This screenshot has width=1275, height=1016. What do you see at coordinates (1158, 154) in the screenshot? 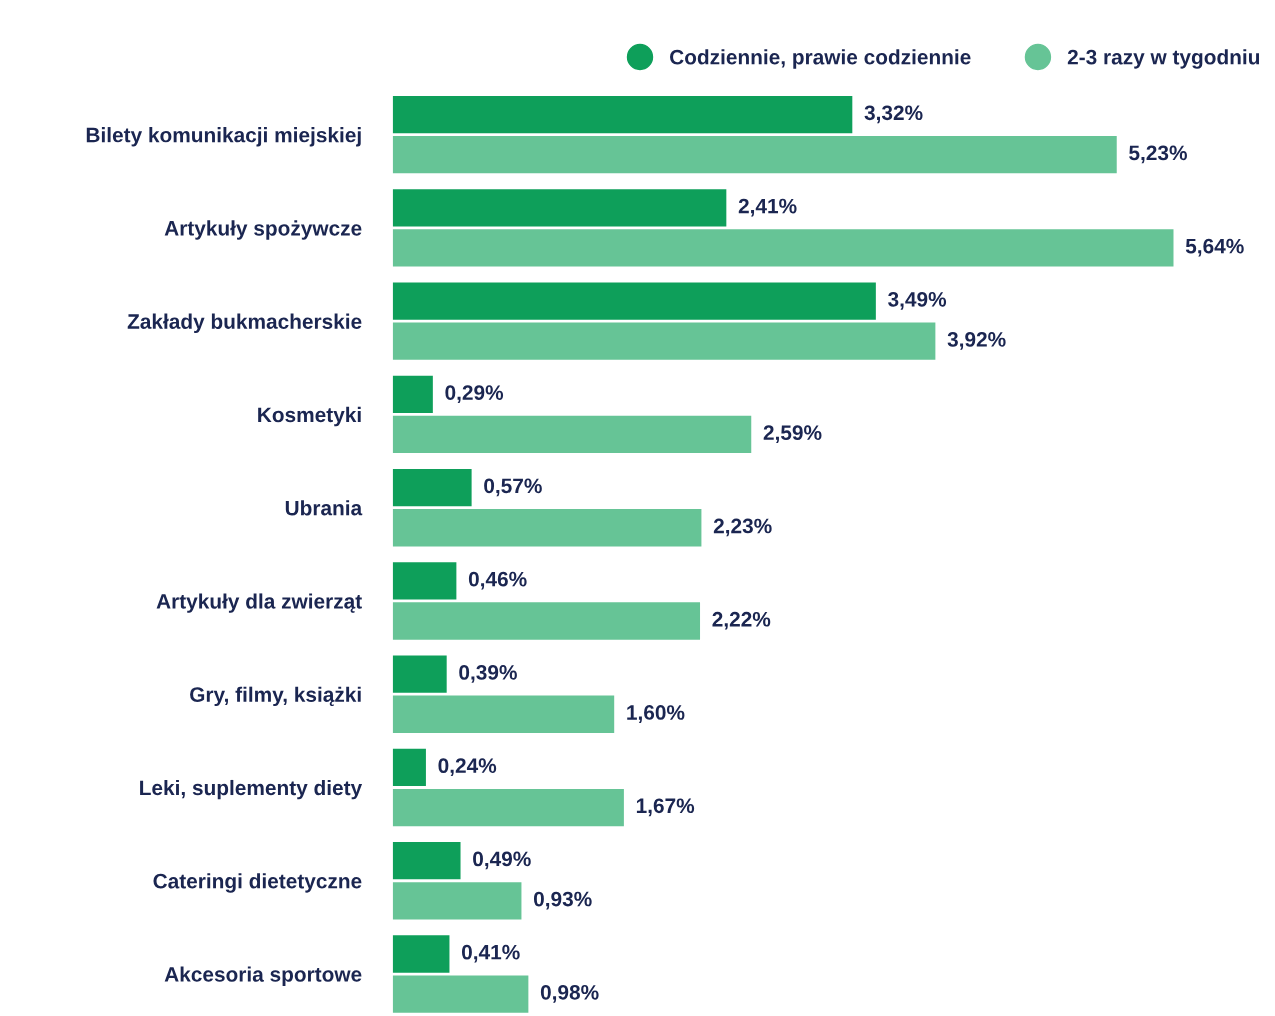
I see `data-label: 5,23%` at bounding box center [1158, 154].